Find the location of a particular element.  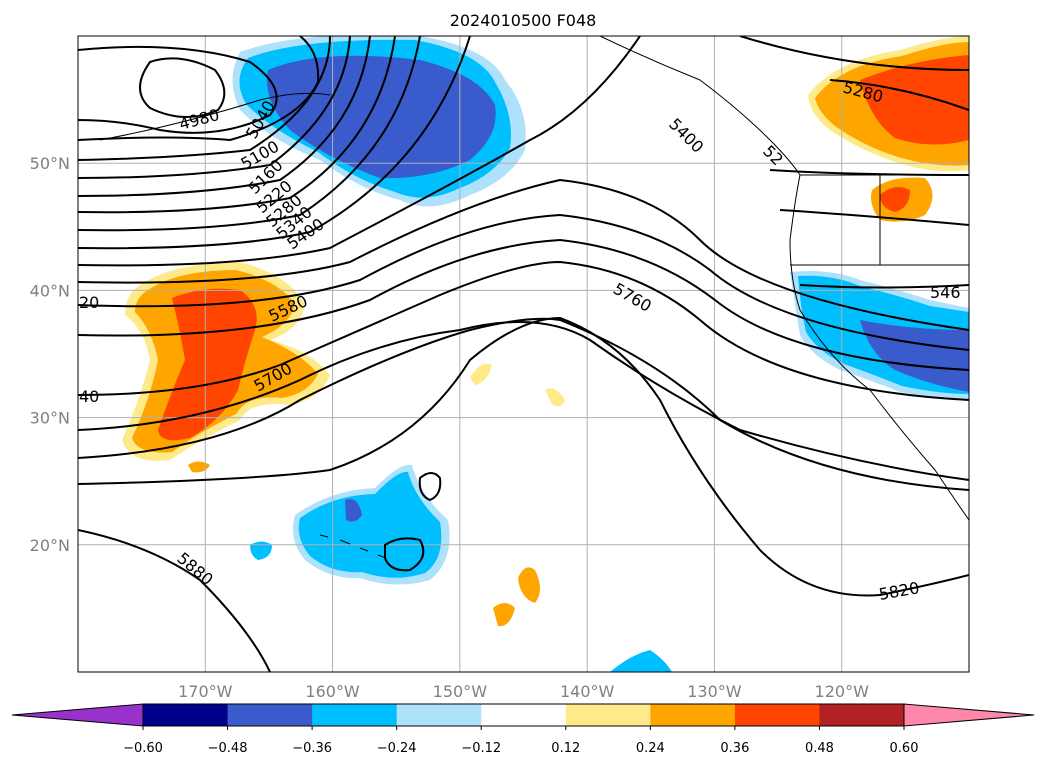

longitude-tick-label: 150°W is located at coordinates (460, 691).